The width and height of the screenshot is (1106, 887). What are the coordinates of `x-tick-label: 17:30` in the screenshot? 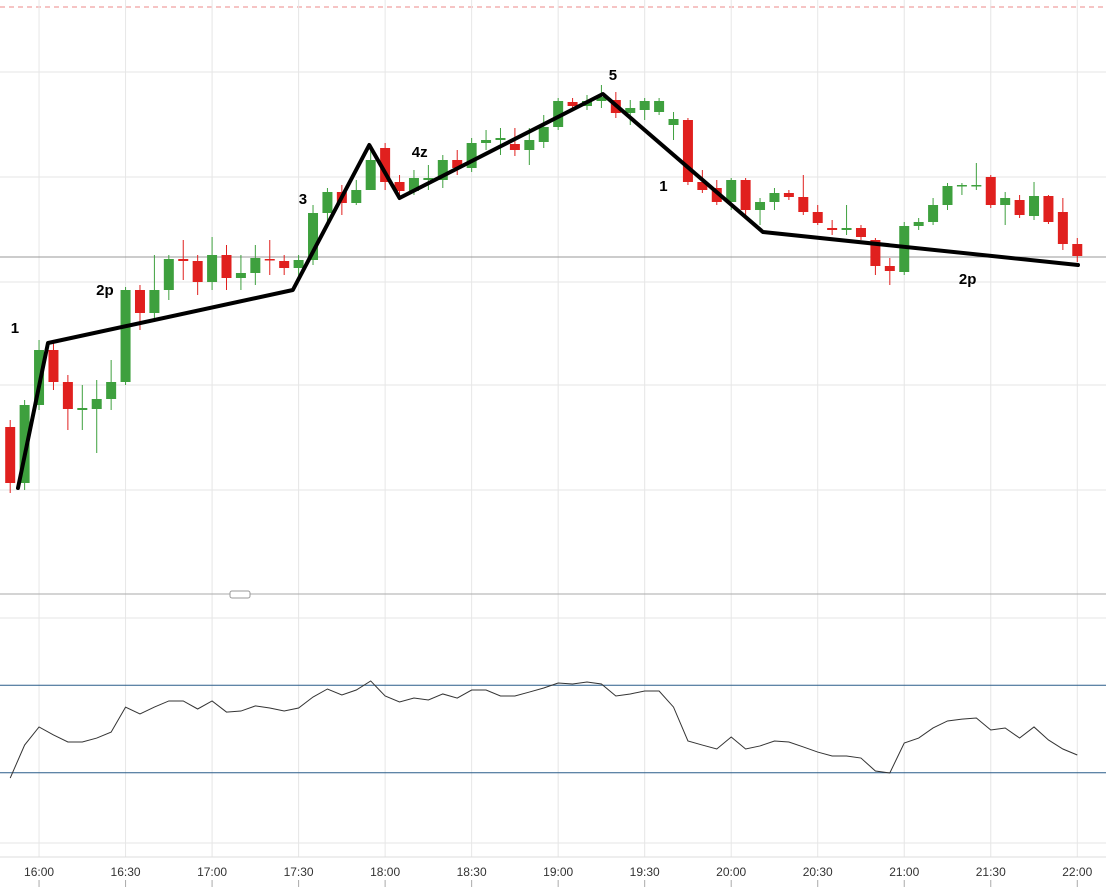 It's located at (299, 872).